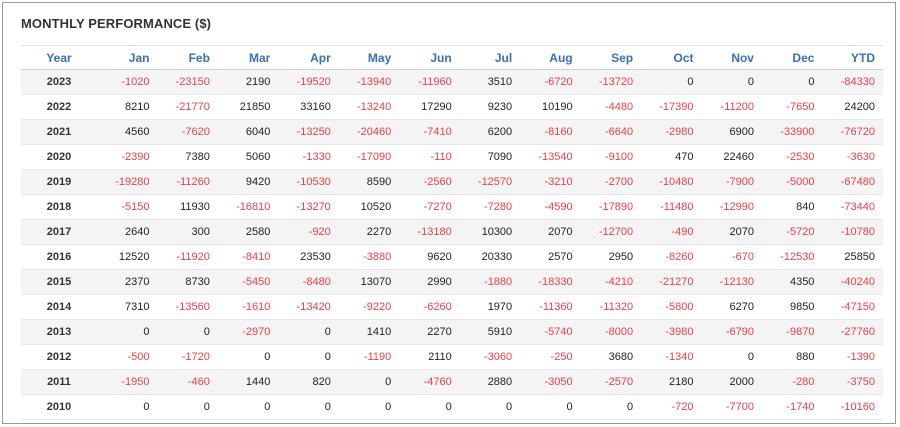  Describe the element at coordinates (550, 282) in the screenshot. I see `month-cell: -18330` at that location.